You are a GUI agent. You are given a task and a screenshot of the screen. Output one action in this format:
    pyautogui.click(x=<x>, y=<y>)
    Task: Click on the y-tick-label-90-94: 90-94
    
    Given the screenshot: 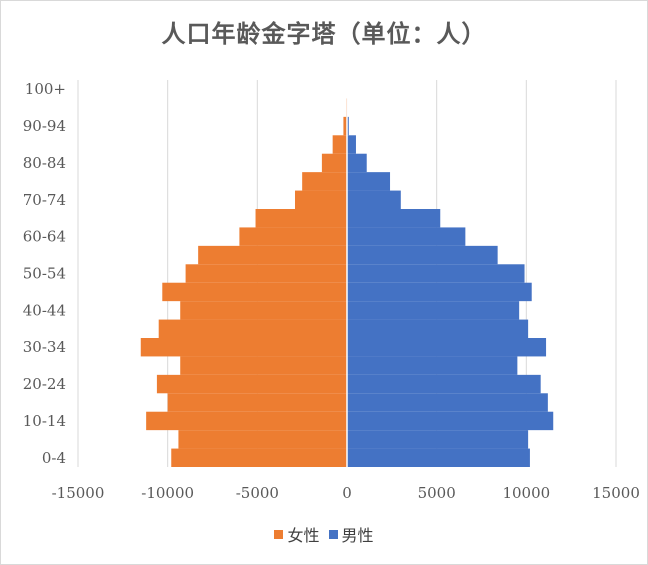 What is the action you would take?
    pyautogui.click(x=44, y=126)
    